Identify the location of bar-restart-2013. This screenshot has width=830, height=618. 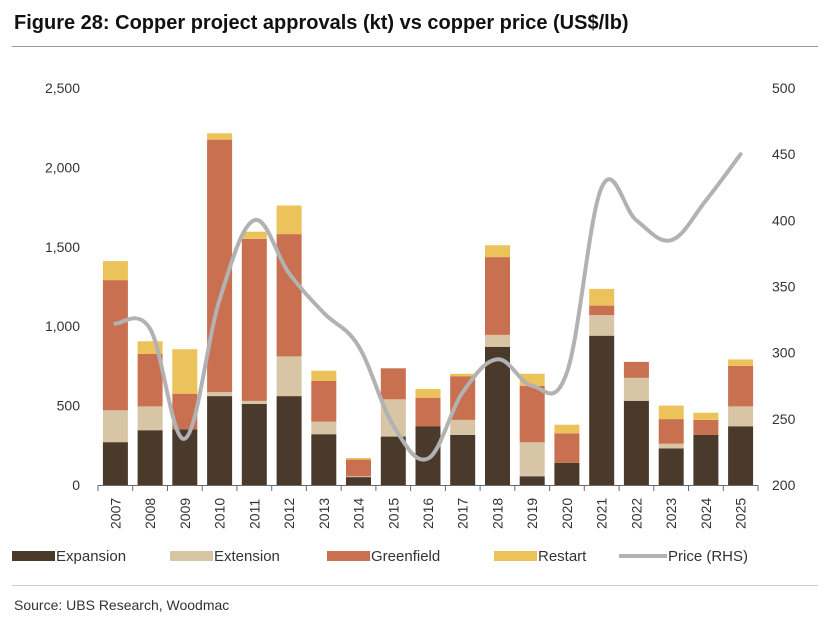
(324, 375).